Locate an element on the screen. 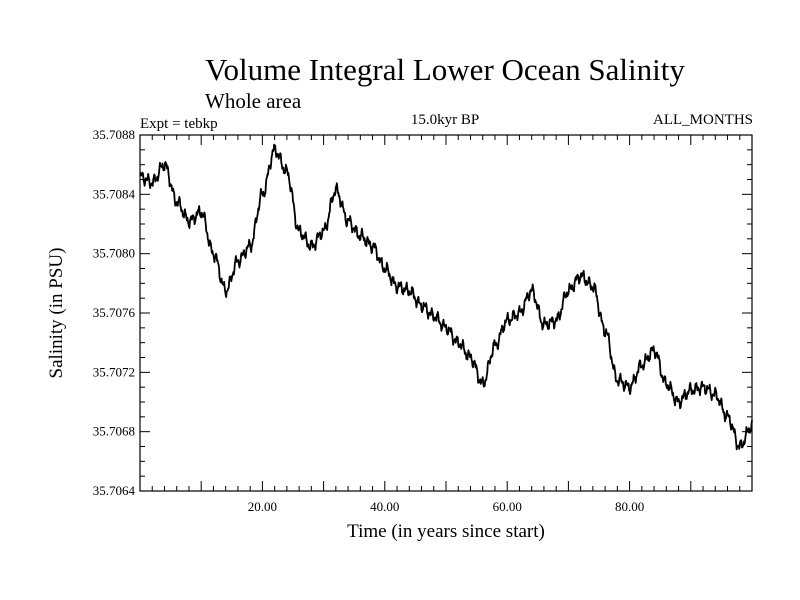 The image size is (800, 600). period-label: 15.0kyr BP is located at coordinates (445, 120).